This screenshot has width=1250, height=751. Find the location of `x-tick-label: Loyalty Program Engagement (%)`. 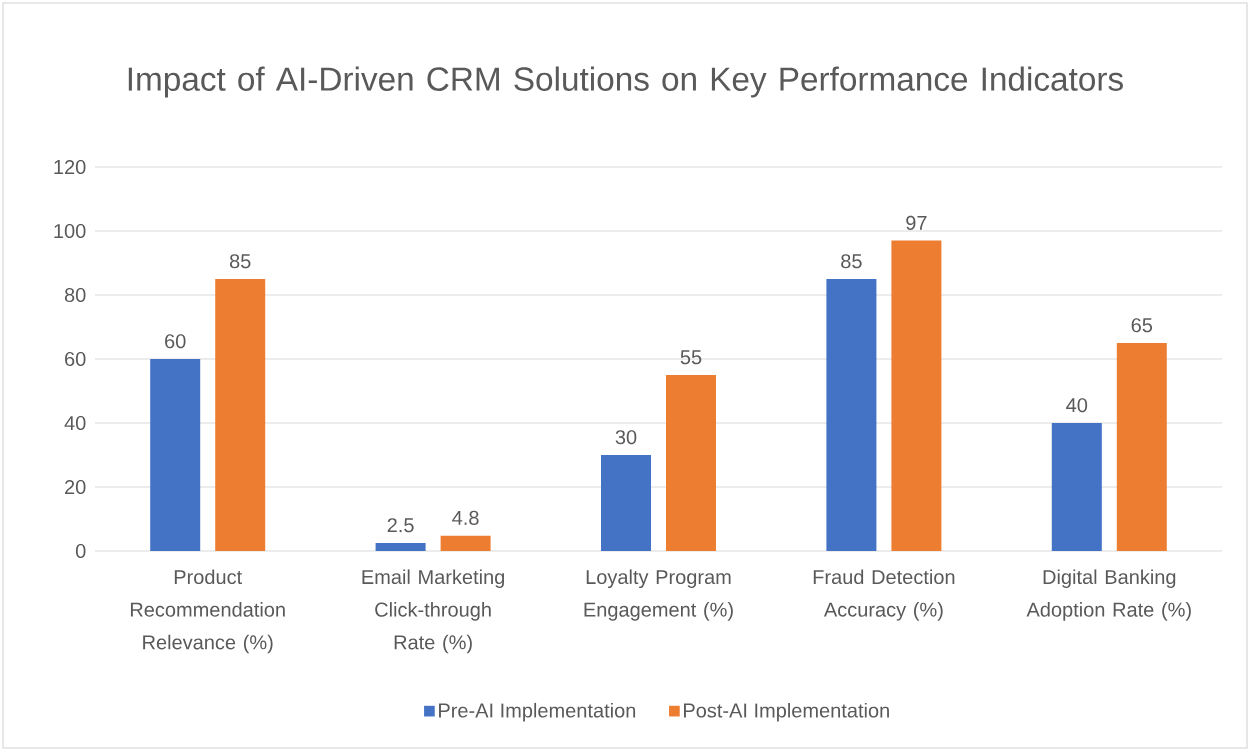

x-tick-label: Loyalty Program Engagement (%) is located at coordinates (658, 595).